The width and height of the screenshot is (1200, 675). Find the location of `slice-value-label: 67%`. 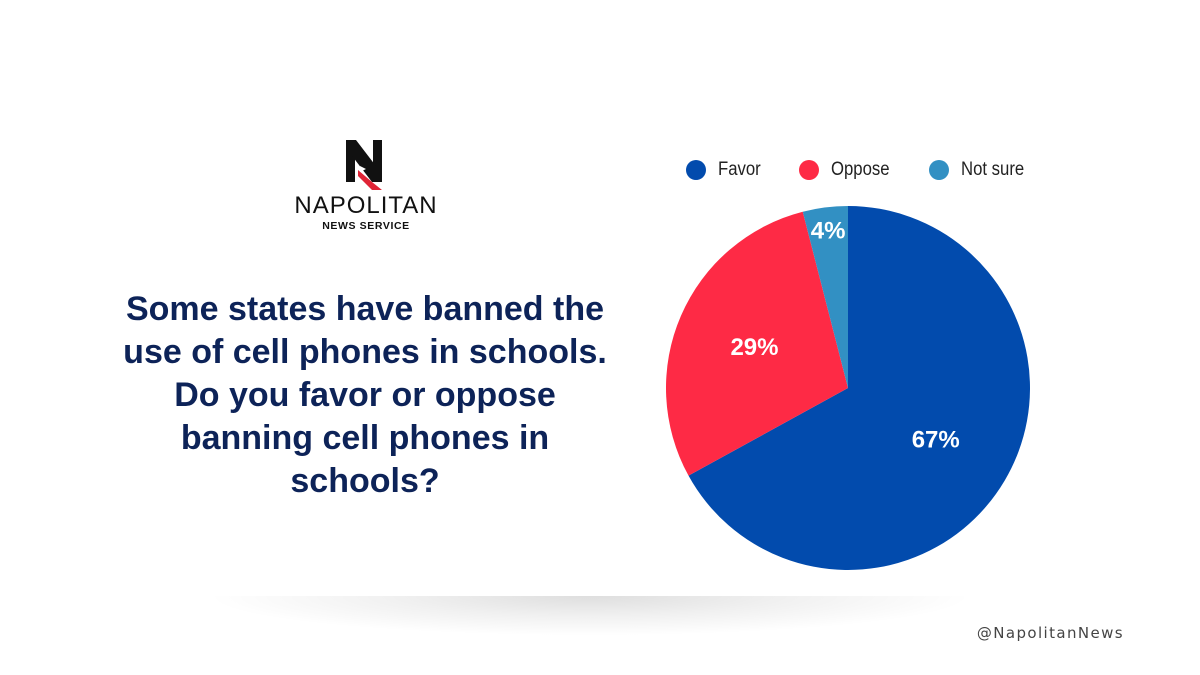

slice-value-label: 67% is located at coordinates (936, 439).